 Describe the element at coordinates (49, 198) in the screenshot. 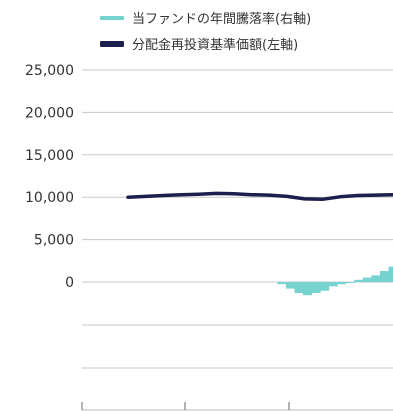

I see `y-tick-label: 10,000` at that location.